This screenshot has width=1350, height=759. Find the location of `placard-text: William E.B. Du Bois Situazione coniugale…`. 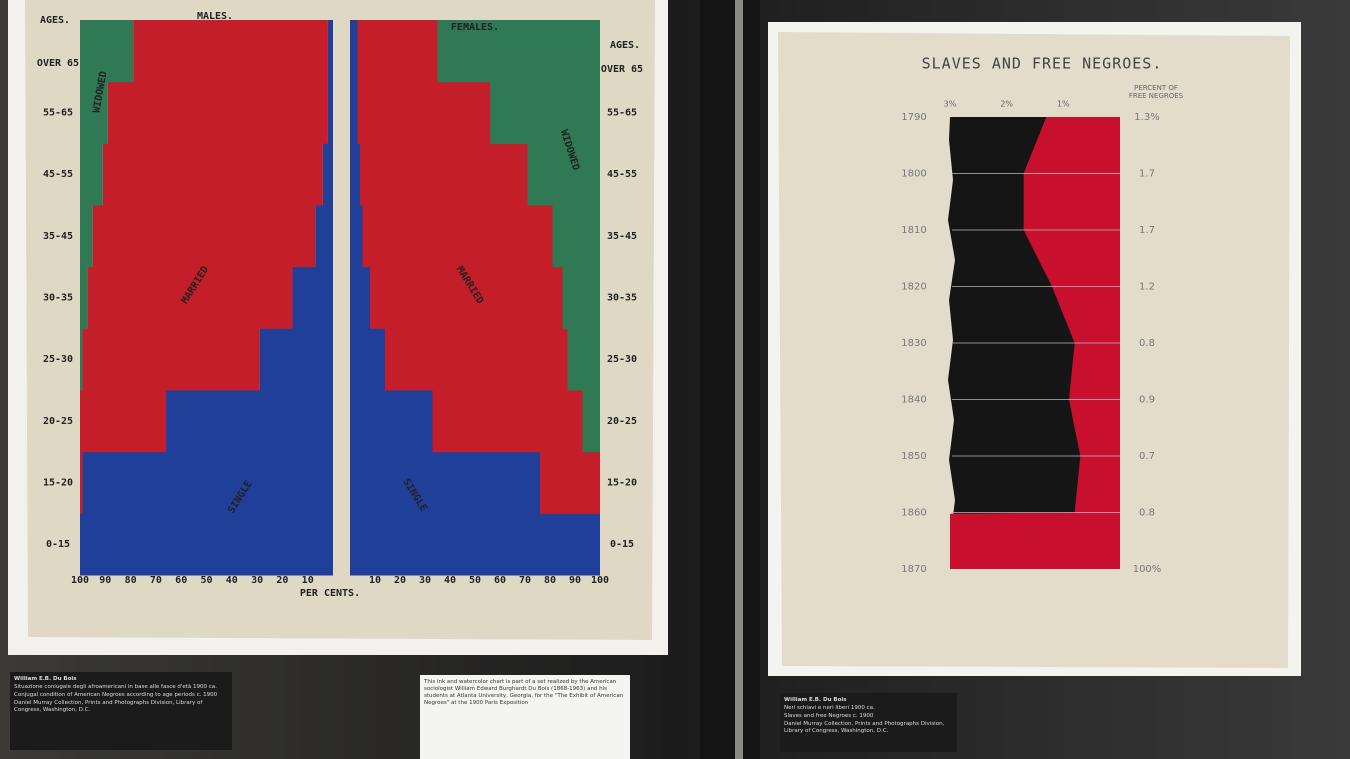

placard-text: William E.B. Du Bois Situazione coniugale… is located at coordinates (116, 694).